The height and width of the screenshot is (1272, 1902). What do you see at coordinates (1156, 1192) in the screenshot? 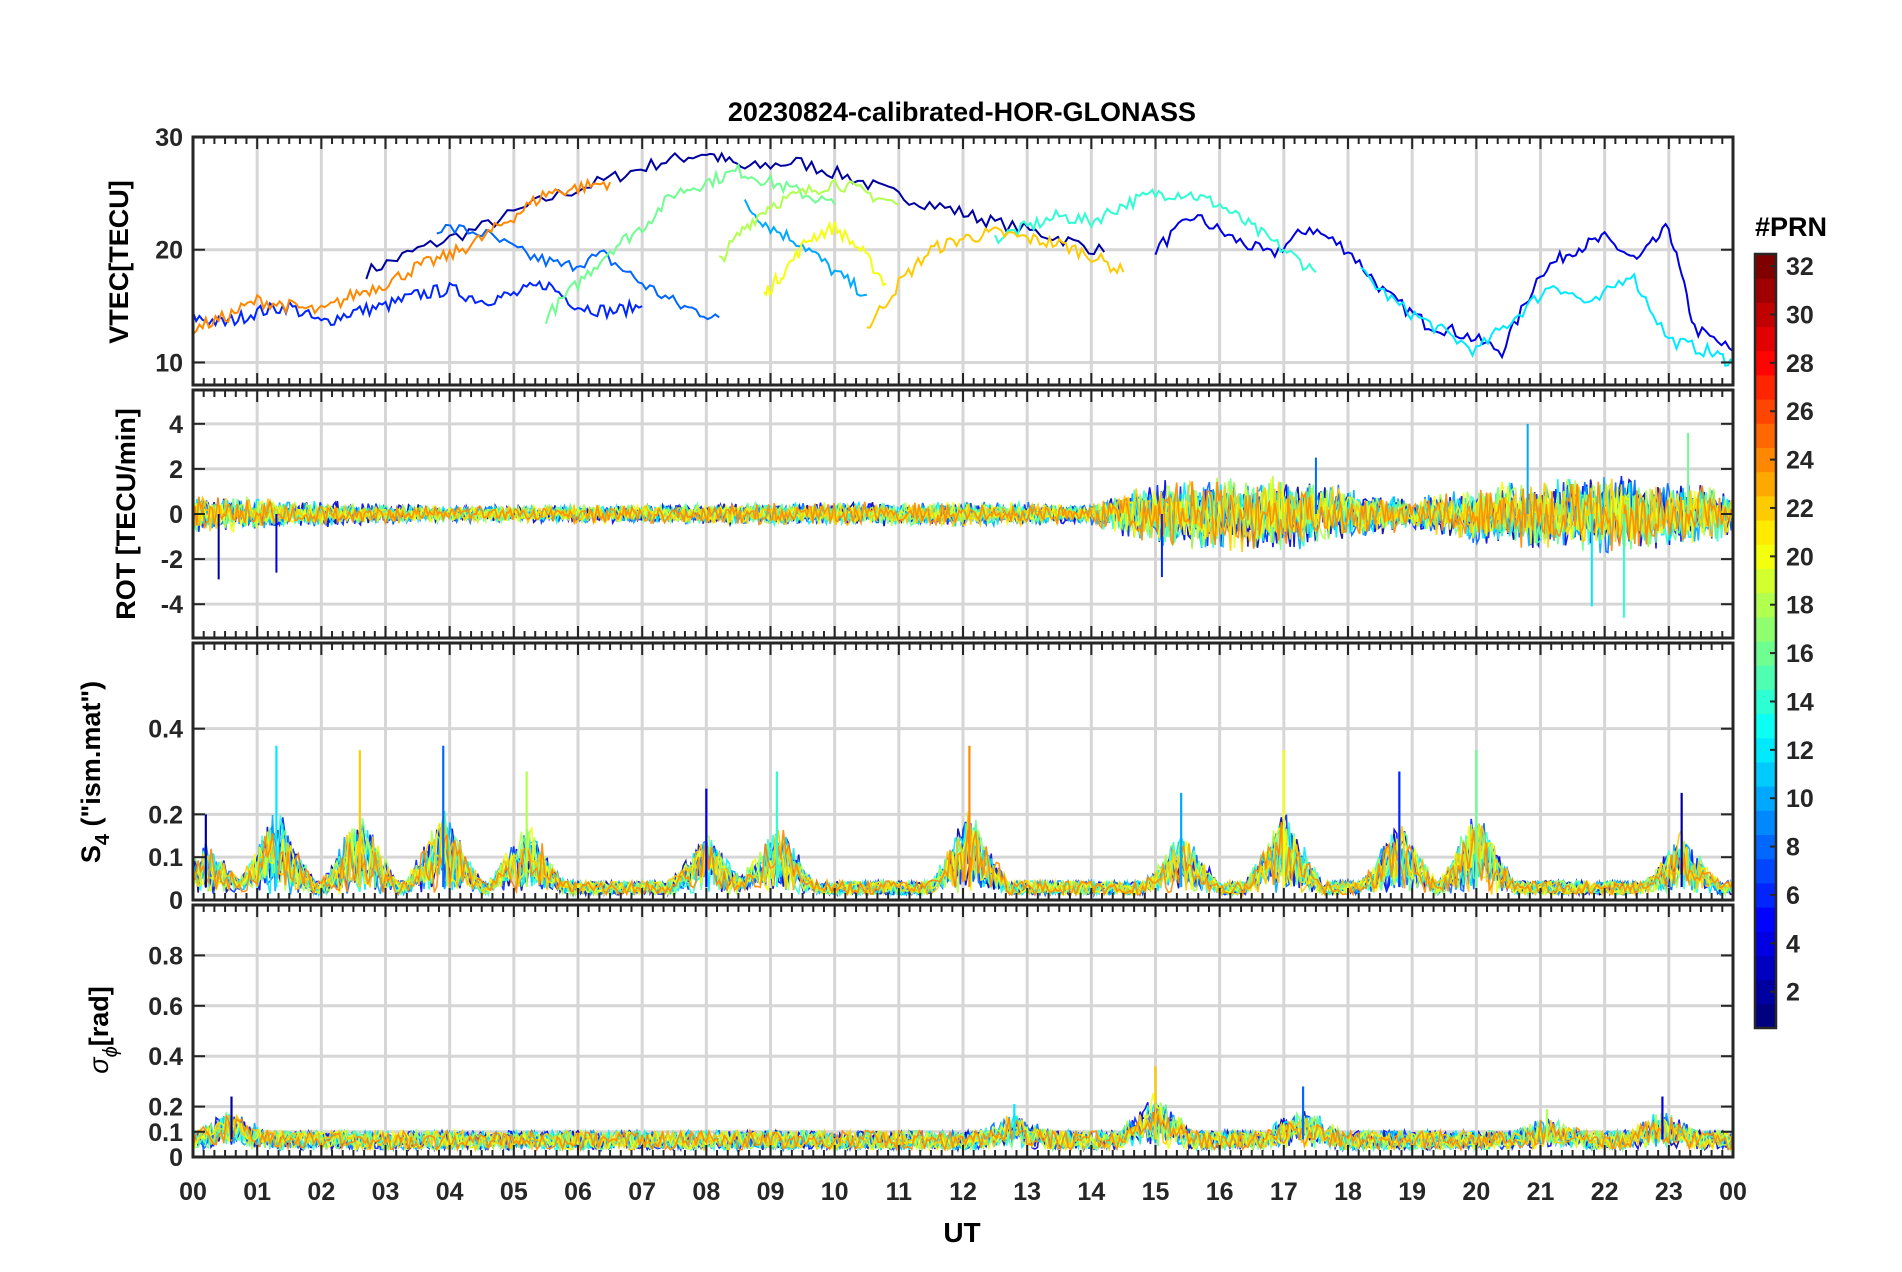
I see `x-tick-label: 15` at bounding box center [1156, 1192].